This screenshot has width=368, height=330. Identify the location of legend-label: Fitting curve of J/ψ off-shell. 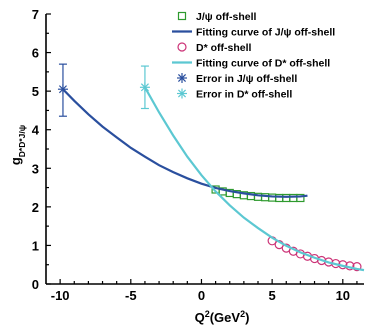
(265, 33).